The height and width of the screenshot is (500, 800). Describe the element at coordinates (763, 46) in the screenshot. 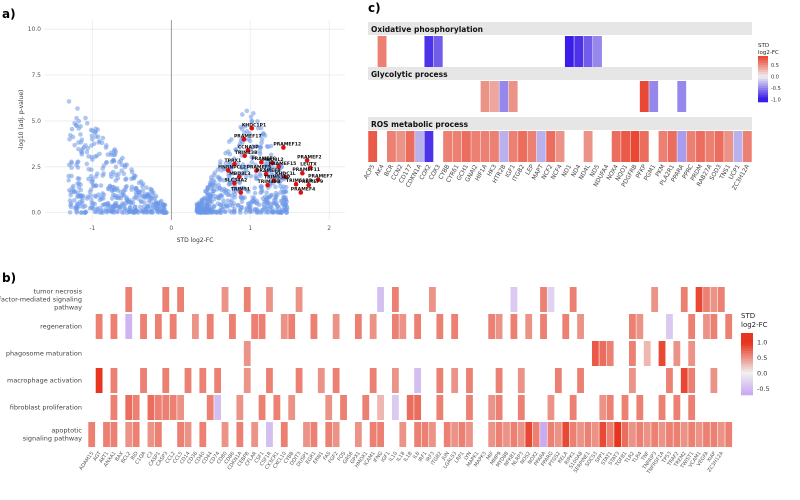

I see `legend-title: STD` at that location.